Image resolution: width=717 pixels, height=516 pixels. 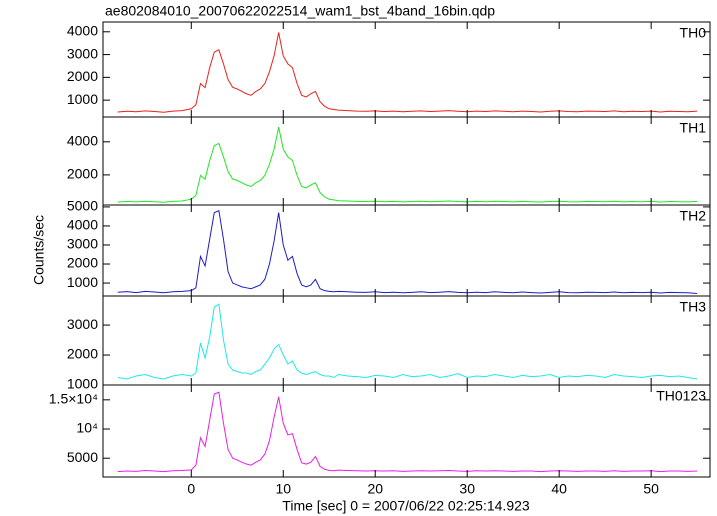 I want to click on panel-label: TH2, so click(x=693, y=216).